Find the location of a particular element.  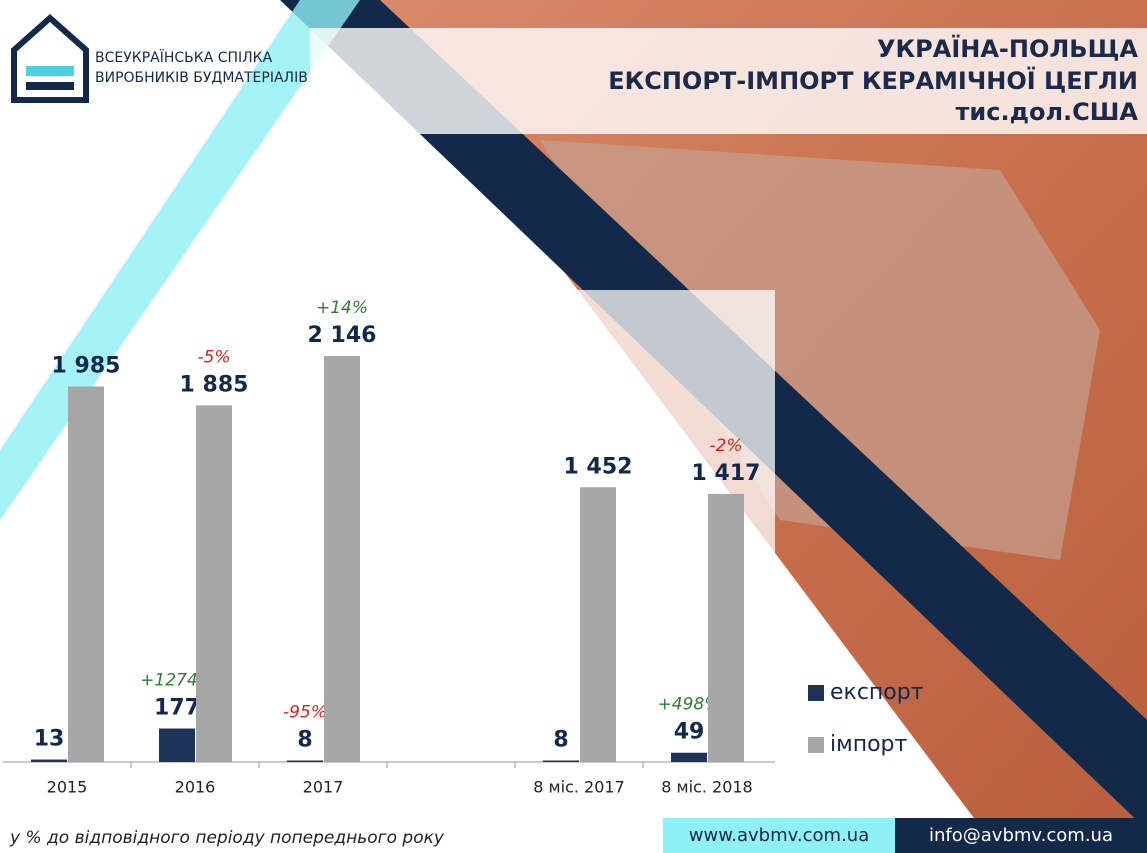

logo-text: ВСЕУКРАЇНСЬКА СПІЛКА is located at coordinates (184, 57).